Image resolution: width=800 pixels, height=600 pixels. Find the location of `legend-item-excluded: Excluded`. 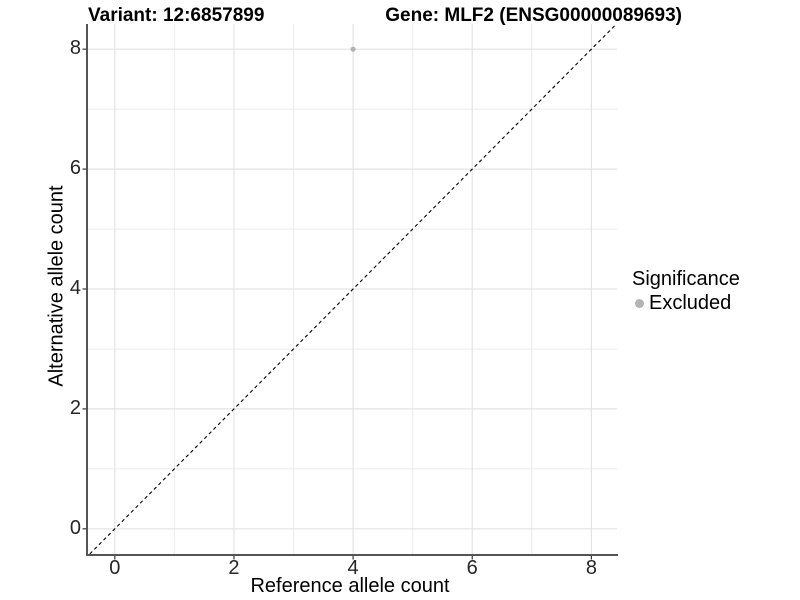

legend-item-excluded: Excluded is located at coordinates (686, 303).